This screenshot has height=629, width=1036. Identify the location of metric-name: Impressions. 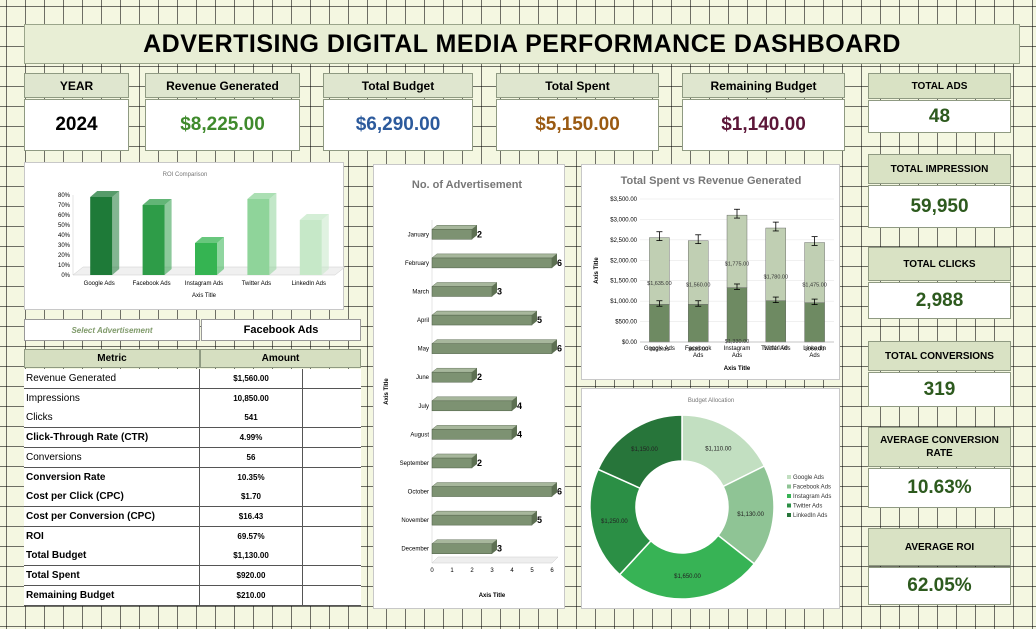
(112, 398).